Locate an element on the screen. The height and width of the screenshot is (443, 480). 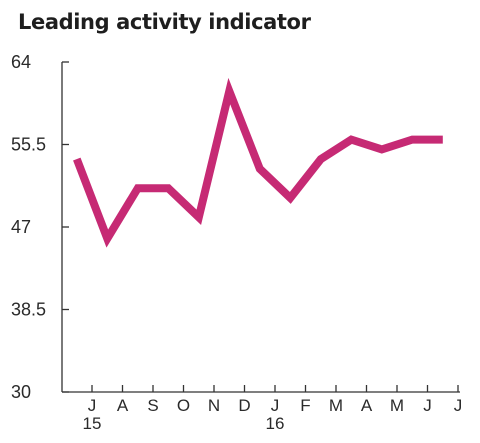
y-tick-label: 38.5 is located at coordinates (28, 310).